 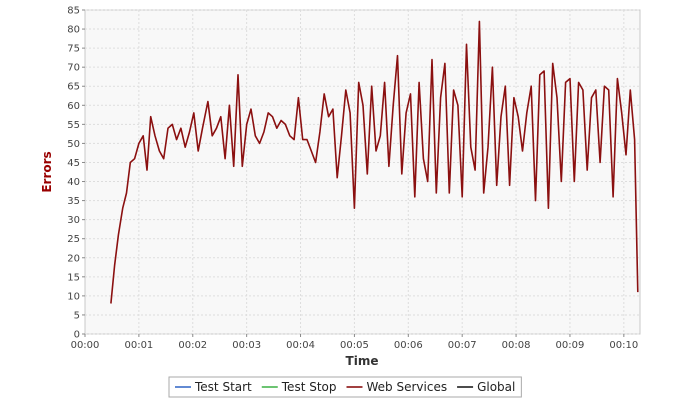 I want to click on x-tick-label: 00:01, so click(x=138, y=345).